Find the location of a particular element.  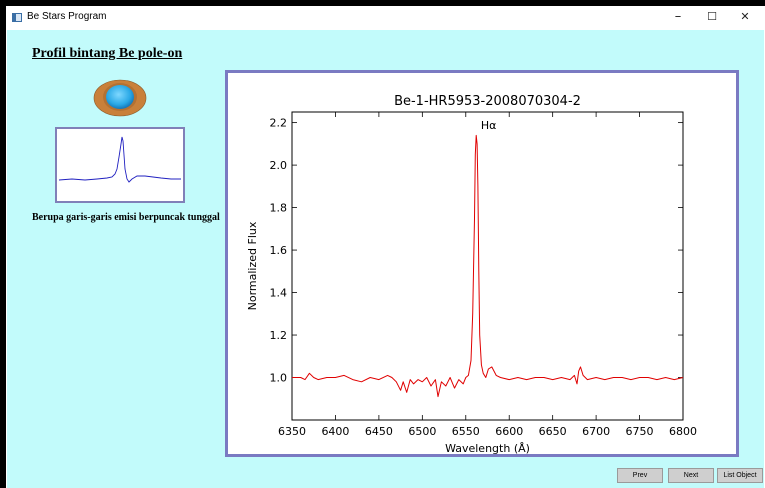

x-tick-label: 6350 is located at coordinates (292, 431).